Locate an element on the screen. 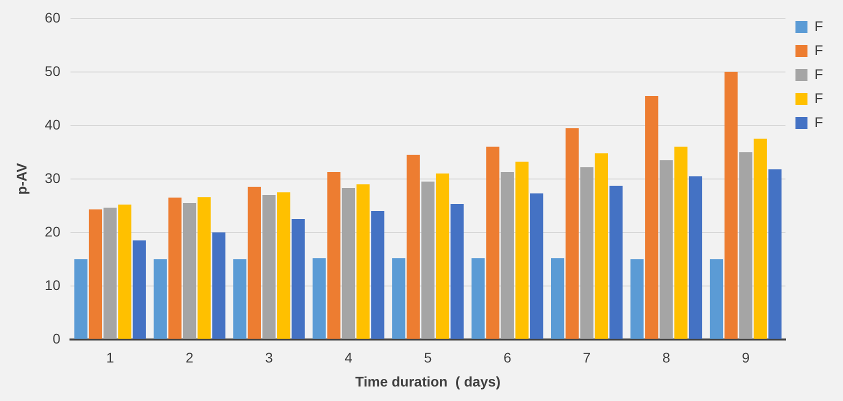  x-tick-label: 2 is located at coordinates (190, 358).